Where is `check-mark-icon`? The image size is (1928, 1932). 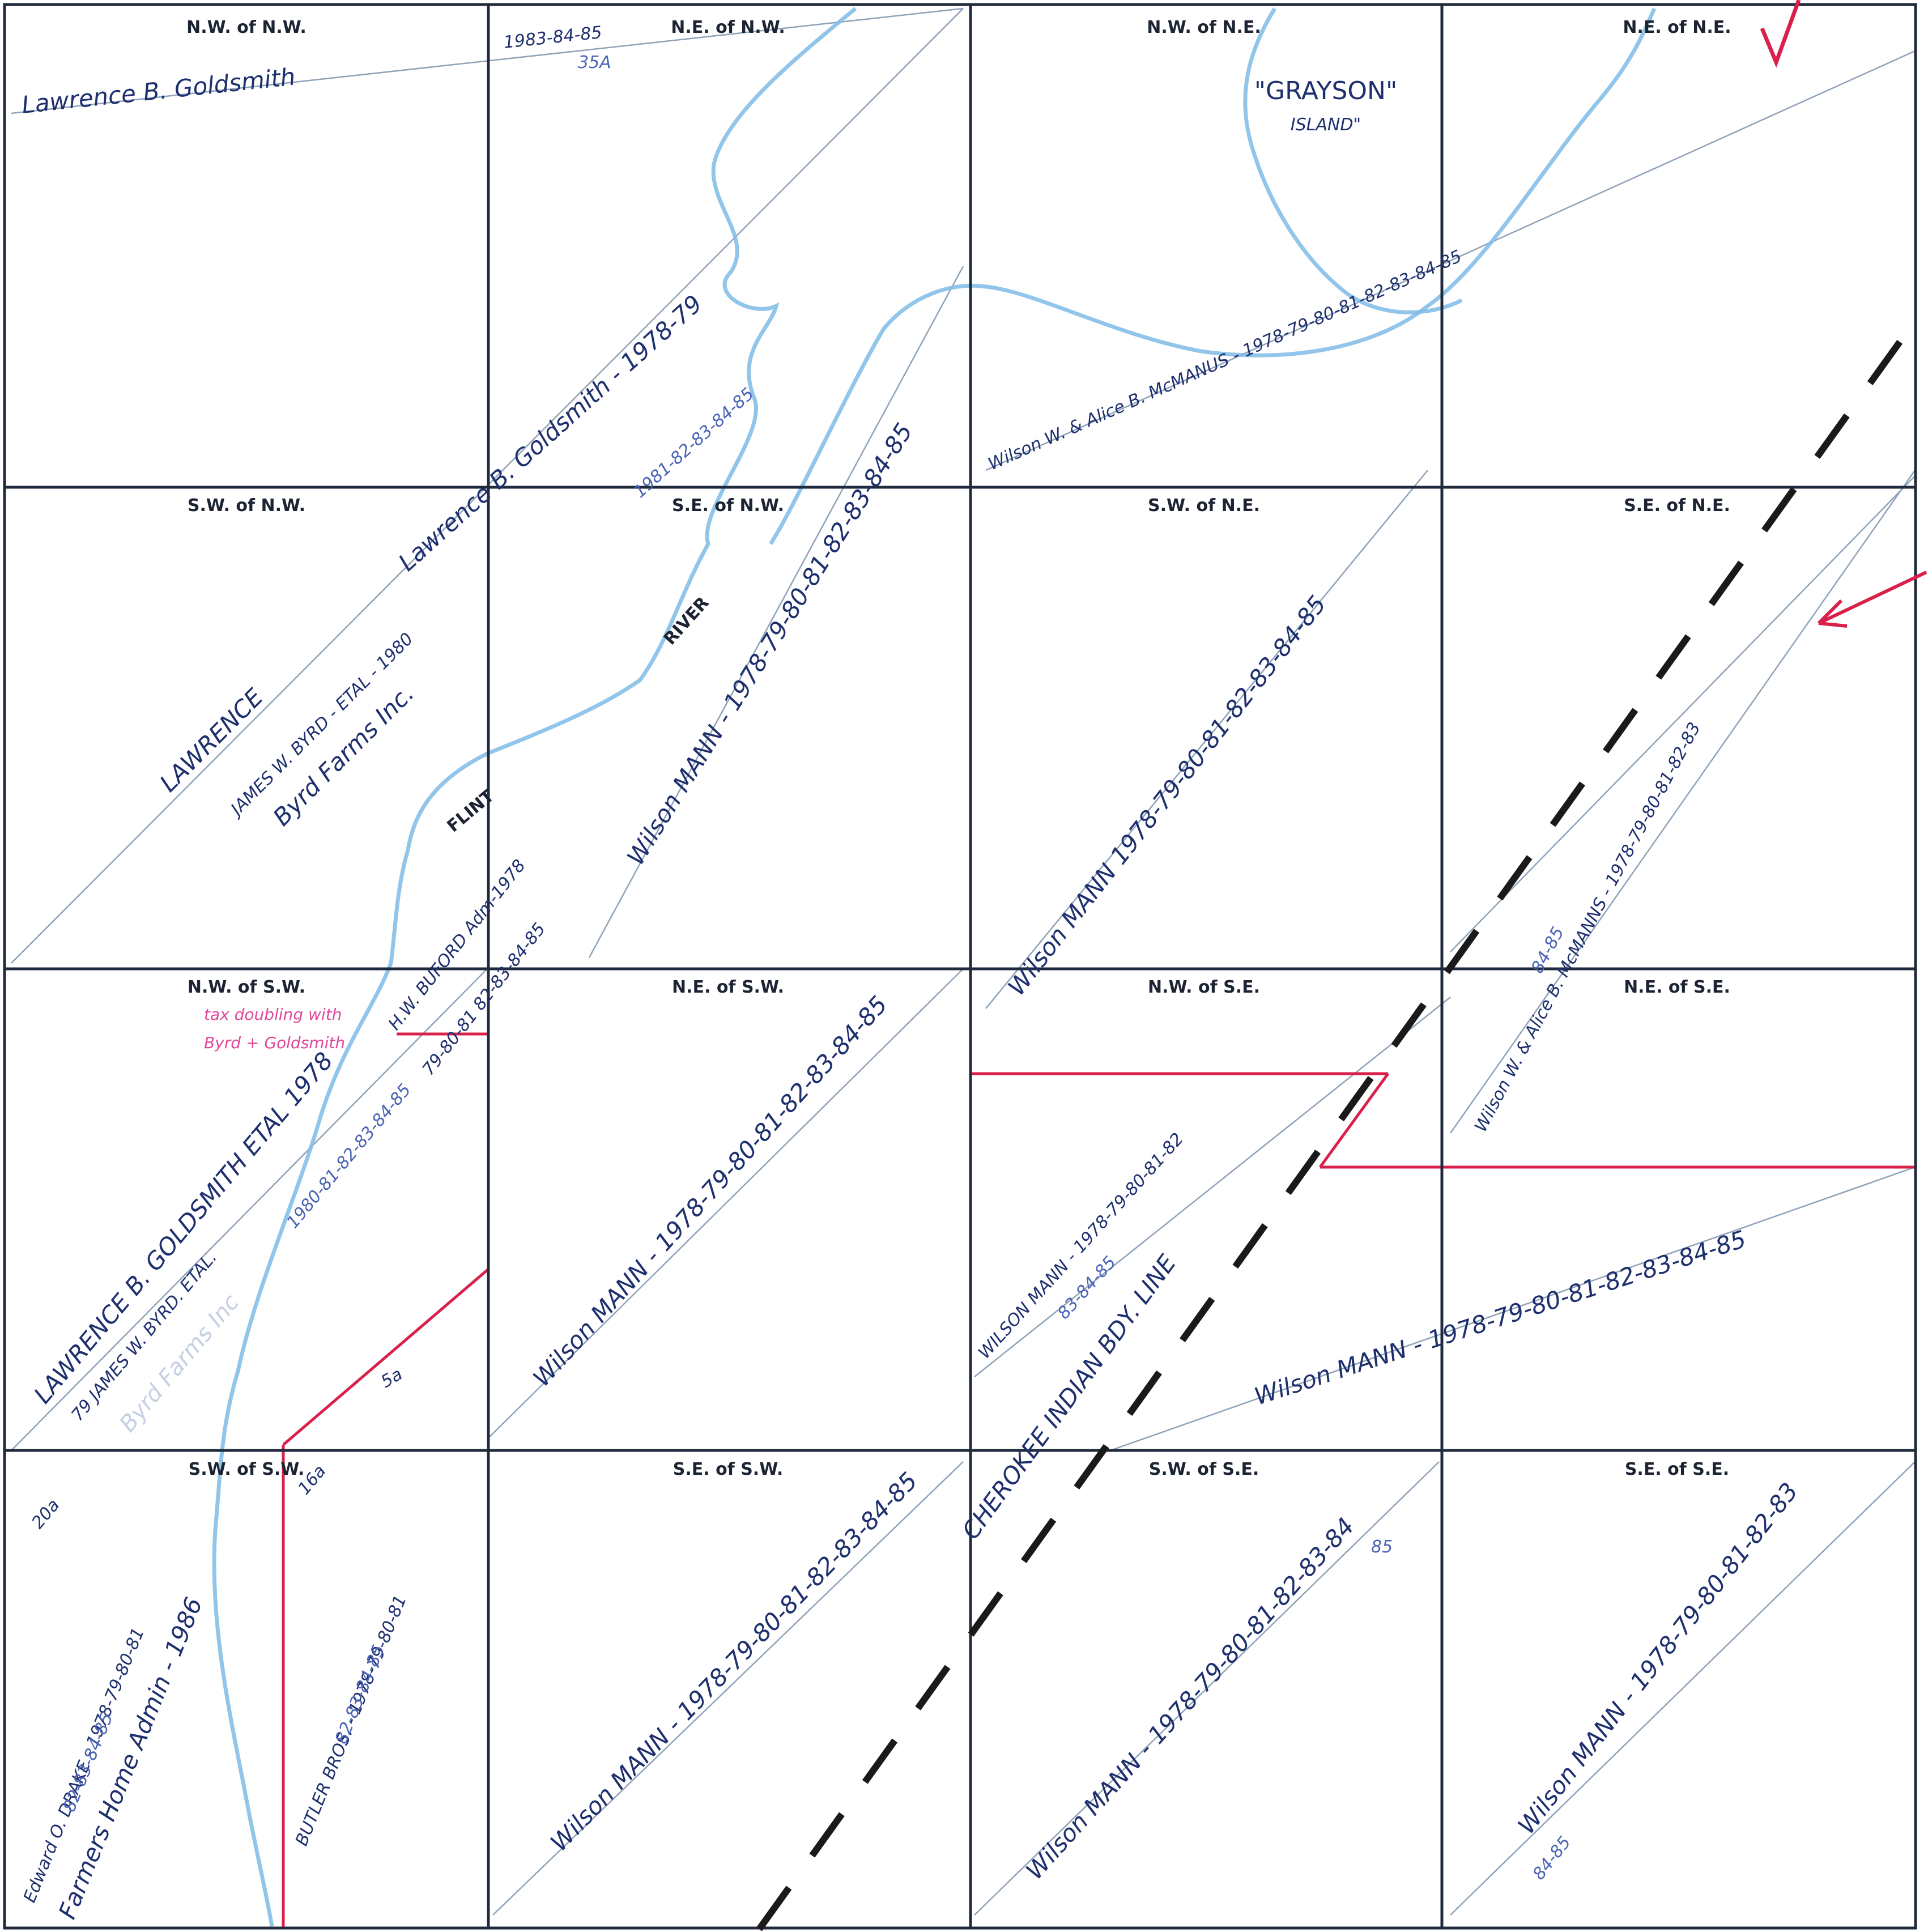 check-mark-icon is located at coordinates (1780, 34).